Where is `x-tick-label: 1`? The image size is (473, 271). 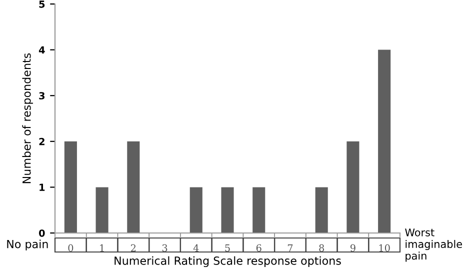
x-tick-label: 1 is located at coordinates (102, 248).